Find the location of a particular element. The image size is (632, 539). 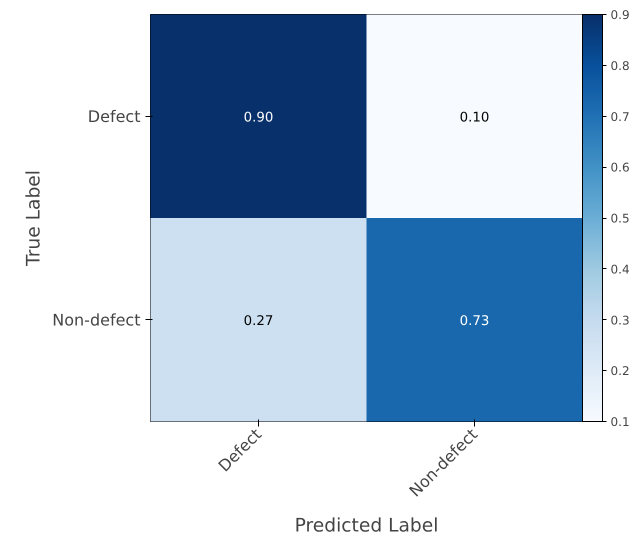

data-label: 0.27 is located at coordinates (259, 321).